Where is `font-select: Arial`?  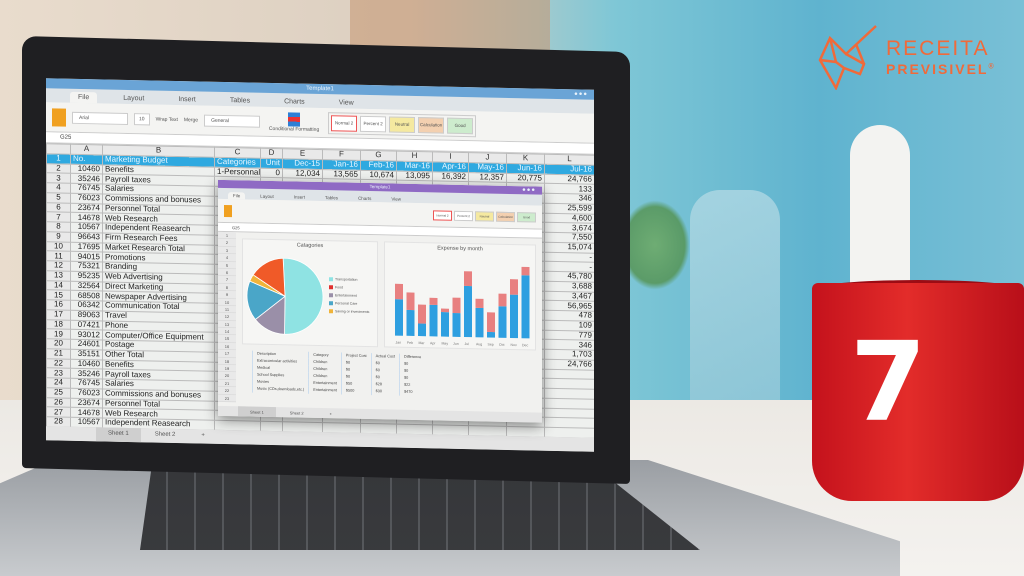
font-select: Arial is located at coordinates (100, 118).